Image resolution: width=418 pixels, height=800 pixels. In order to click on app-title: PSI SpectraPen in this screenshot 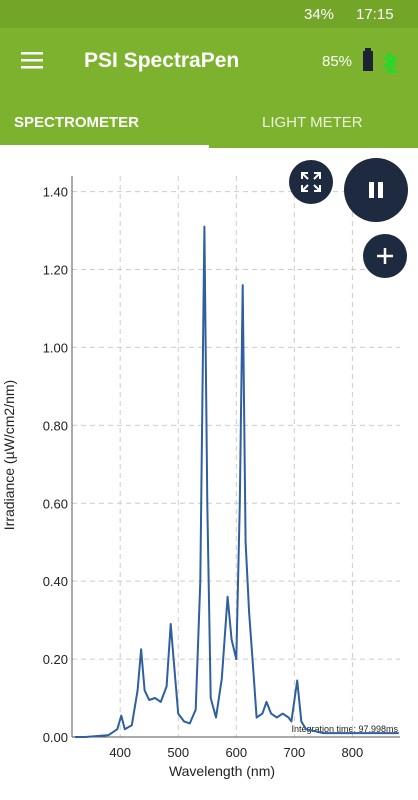, I will do `click(162, 60)`.